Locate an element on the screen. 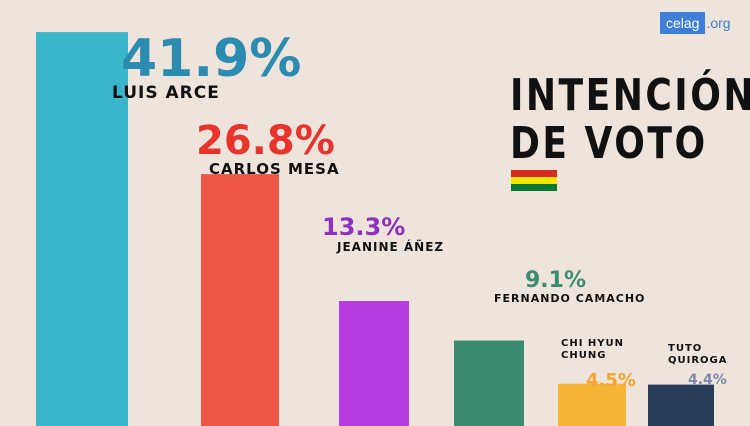  bar-chi-hyun-chung is located at coordinates (592, 404).